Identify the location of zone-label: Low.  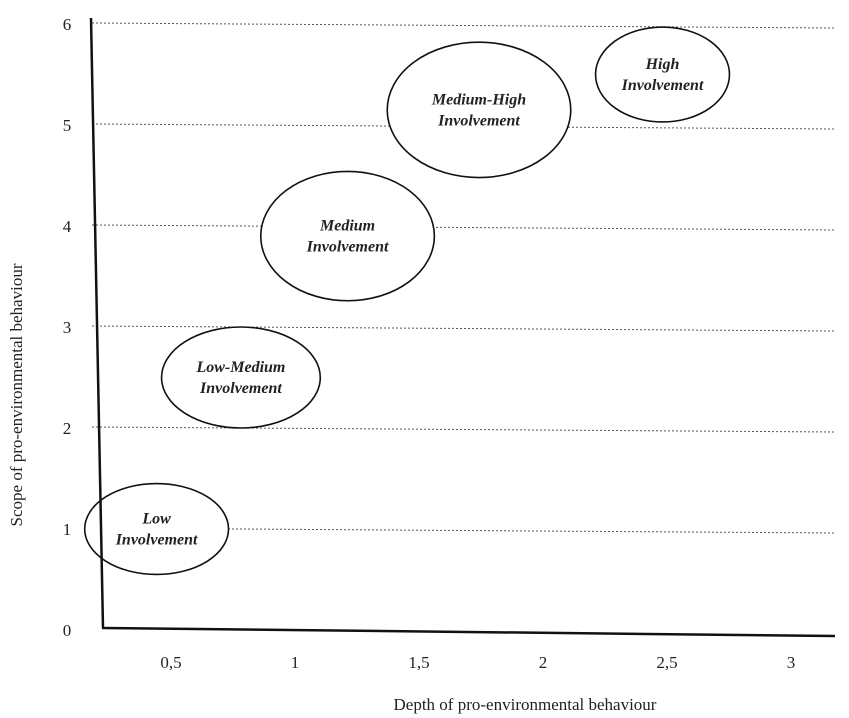
(156, 519).